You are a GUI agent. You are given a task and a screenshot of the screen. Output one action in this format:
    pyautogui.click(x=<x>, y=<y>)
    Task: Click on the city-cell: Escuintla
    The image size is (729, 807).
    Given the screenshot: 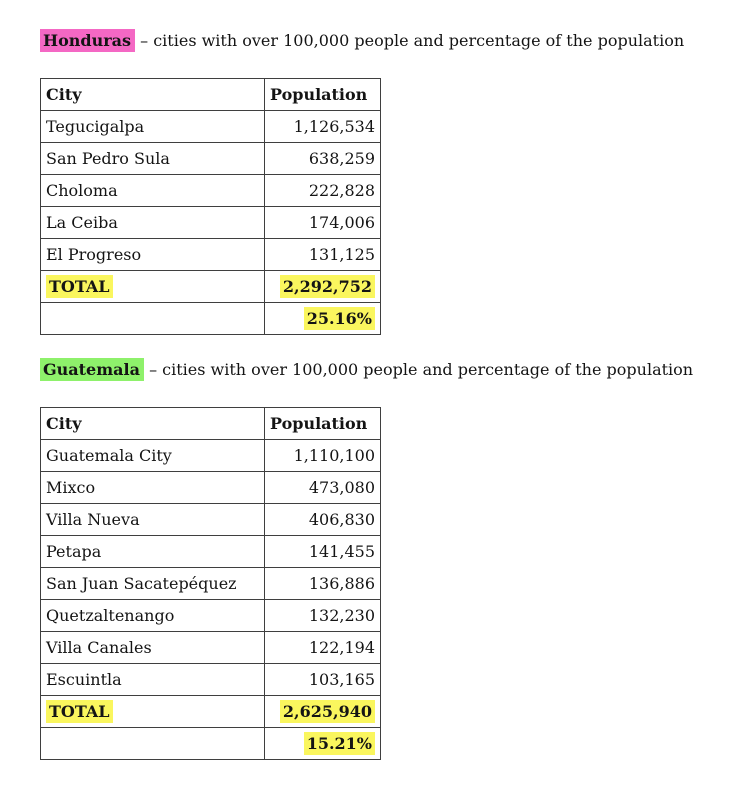 What is the action you would take?
    pyautogui.click(x=152, y=679)
    